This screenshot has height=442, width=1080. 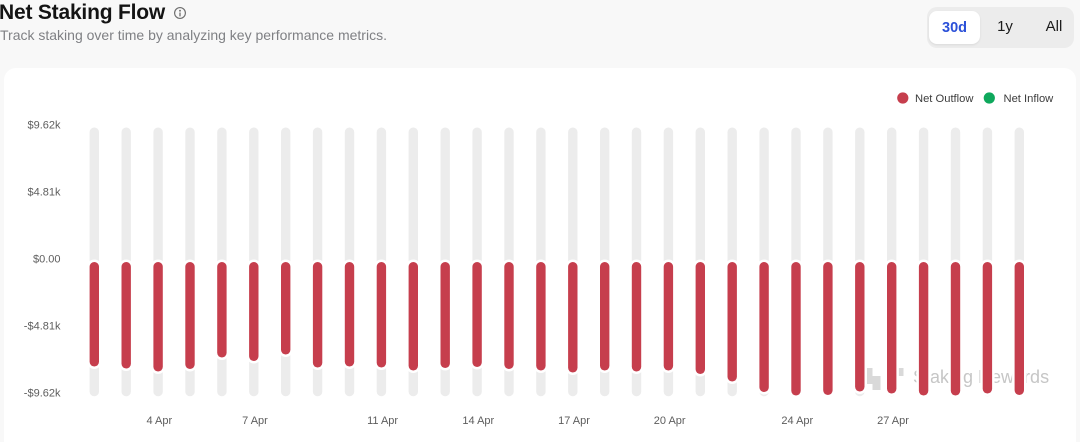 I want to click on svg-text: 4 Apr, so click(x=159, y=421).